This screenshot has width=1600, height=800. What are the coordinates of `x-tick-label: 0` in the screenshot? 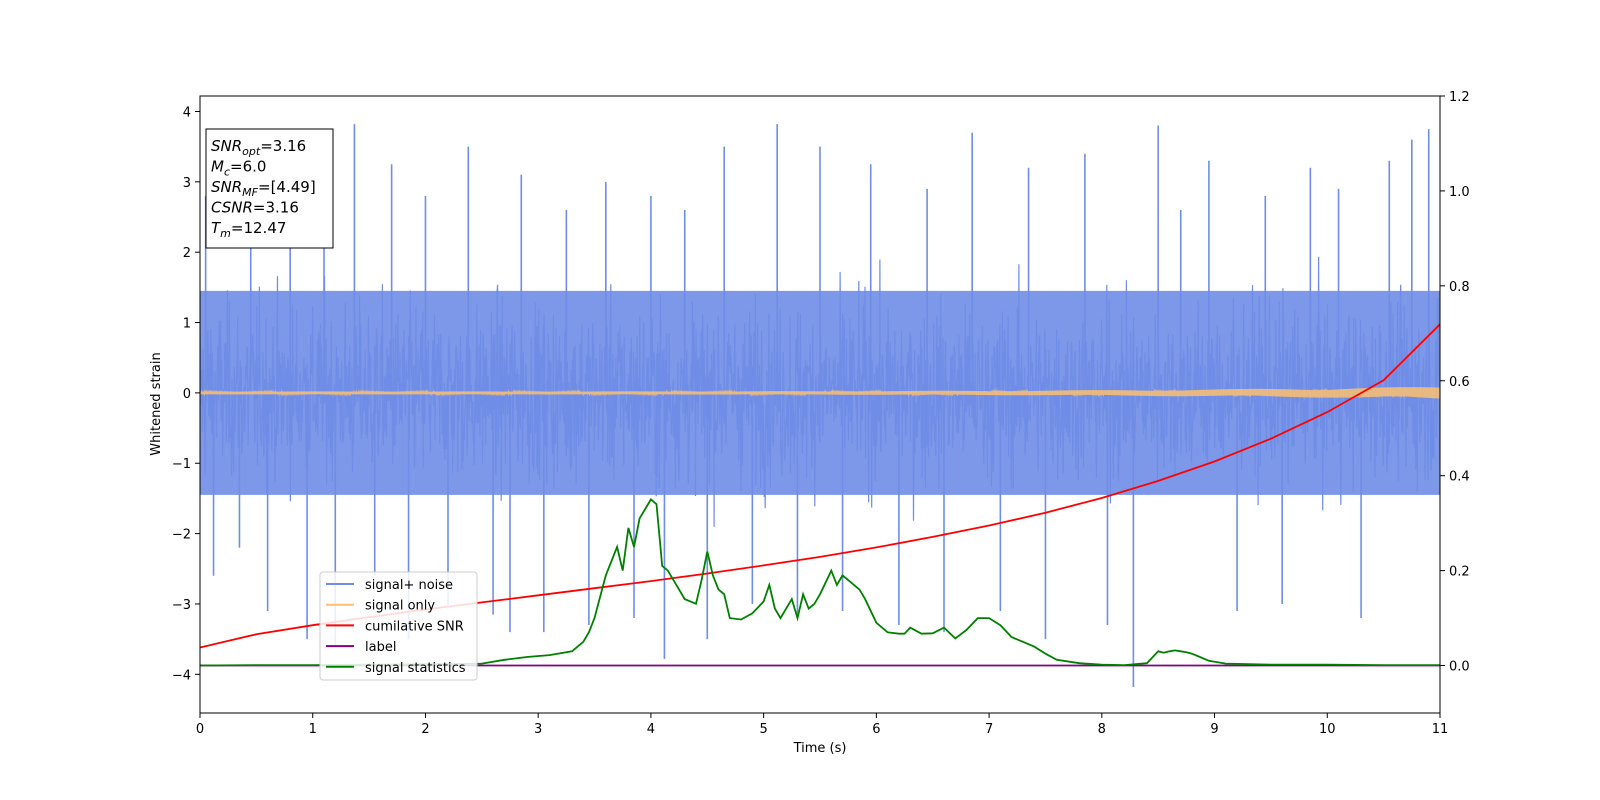 It's located at (200, 729).